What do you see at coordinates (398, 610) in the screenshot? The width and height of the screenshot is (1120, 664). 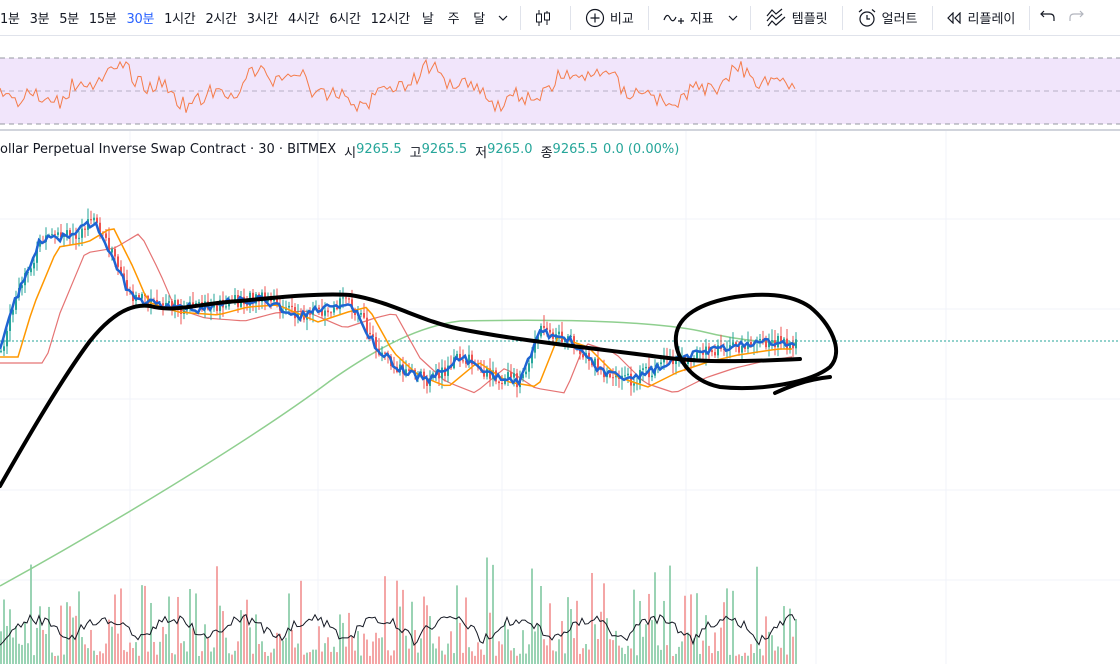 I see `volume-bars` at bounding box center [398, 610].